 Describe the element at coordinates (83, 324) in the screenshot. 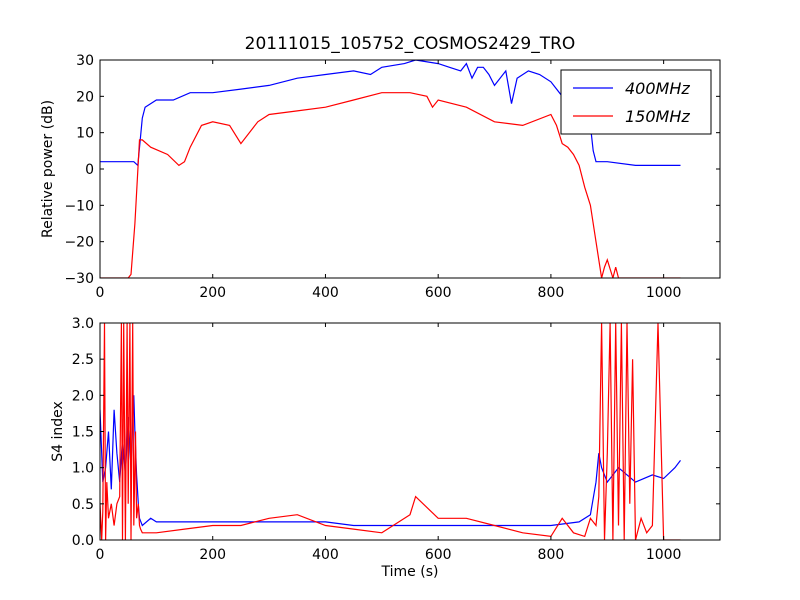

I see `y-tick-label: 3.0` at that location.